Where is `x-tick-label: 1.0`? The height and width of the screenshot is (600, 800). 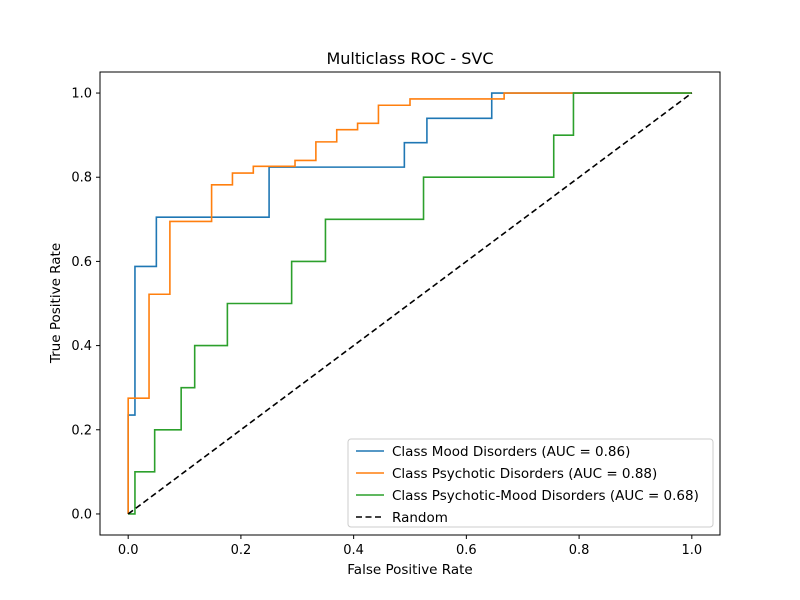
x-tick-label: 1.0 is located at coordinates (691, 550).